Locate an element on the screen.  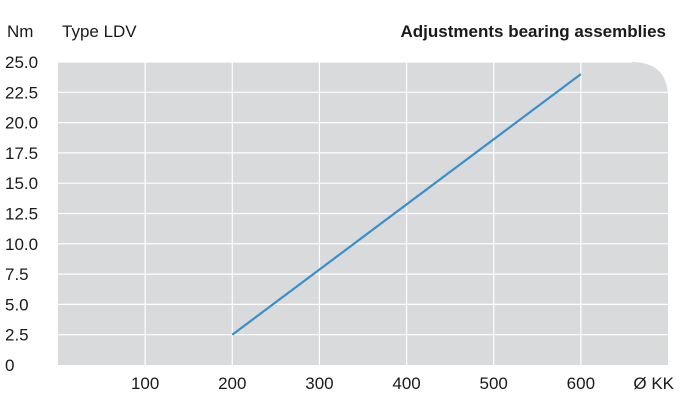
x-tick-label: 100 is located at coordinates (145, 383).